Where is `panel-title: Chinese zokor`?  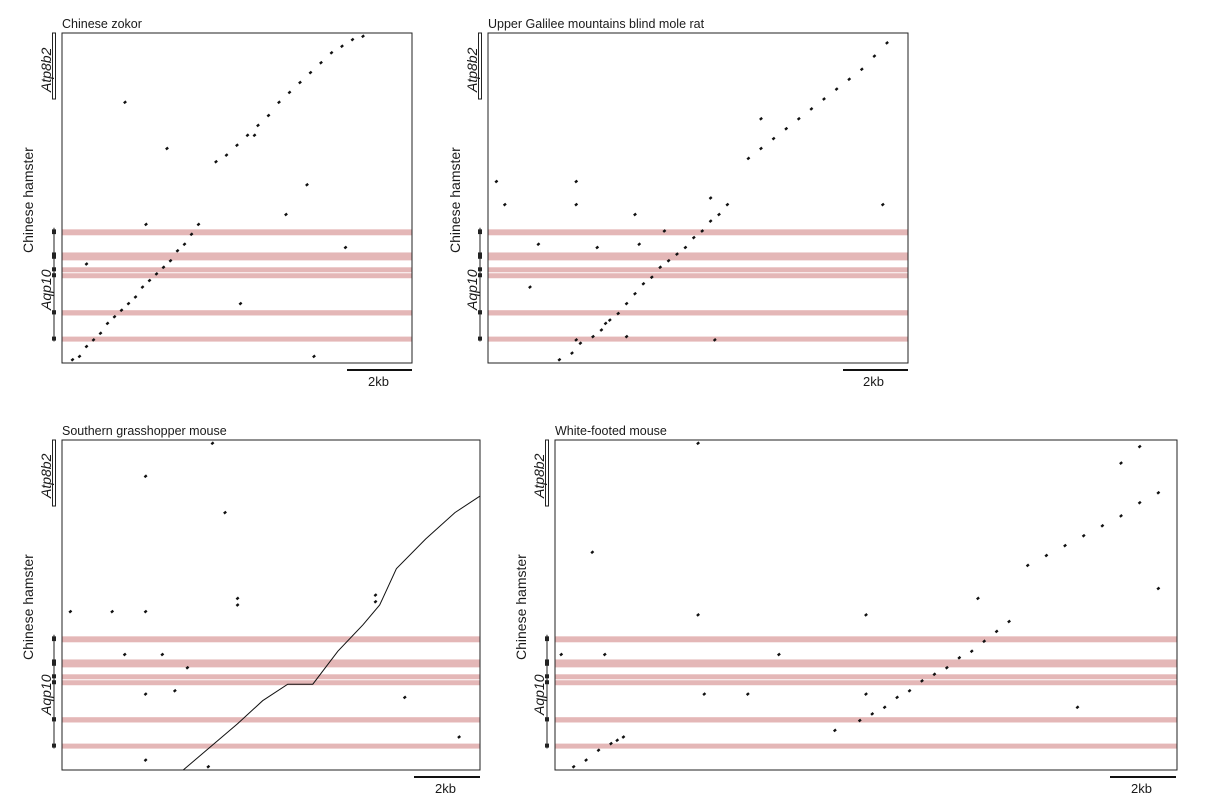 panel-title: Chinese zokor is located at coordinates (102, 24).